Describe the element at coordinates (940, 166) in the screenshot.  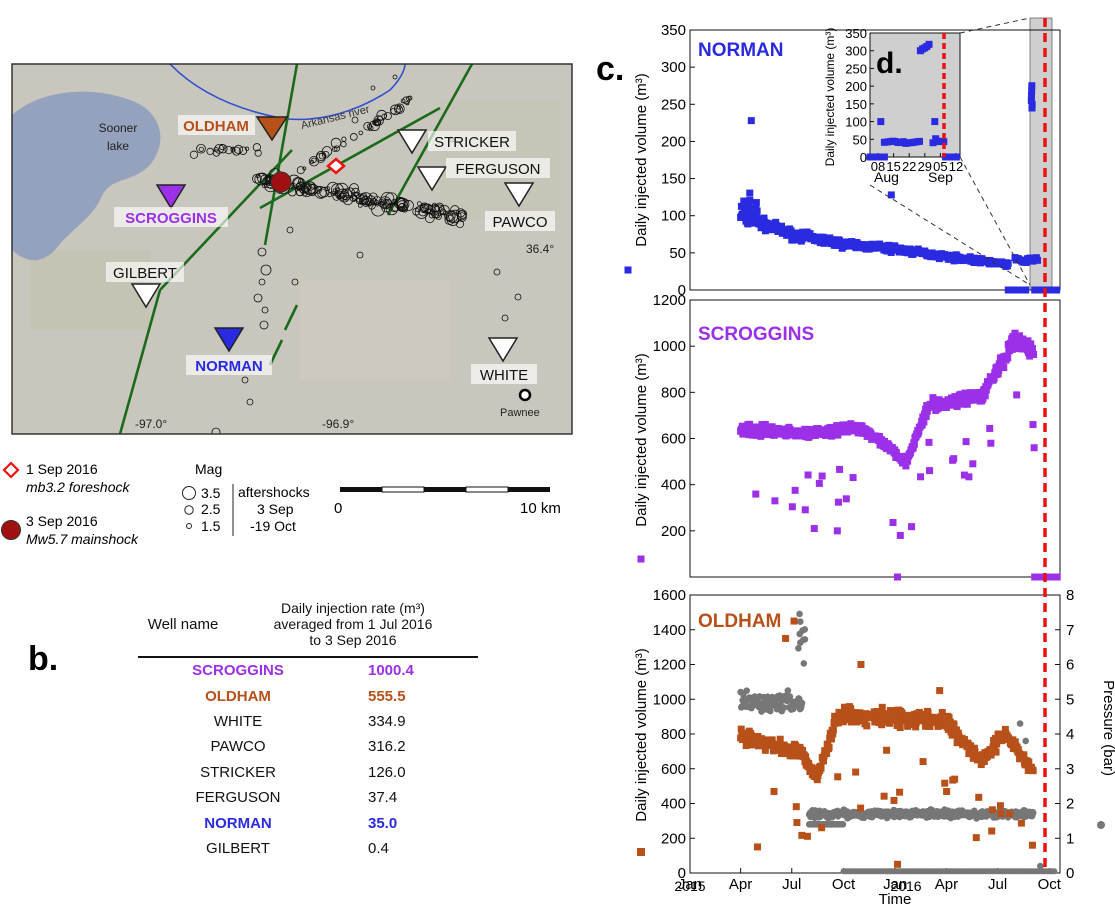
I see `inset-x-tick-label: 05` at that location.